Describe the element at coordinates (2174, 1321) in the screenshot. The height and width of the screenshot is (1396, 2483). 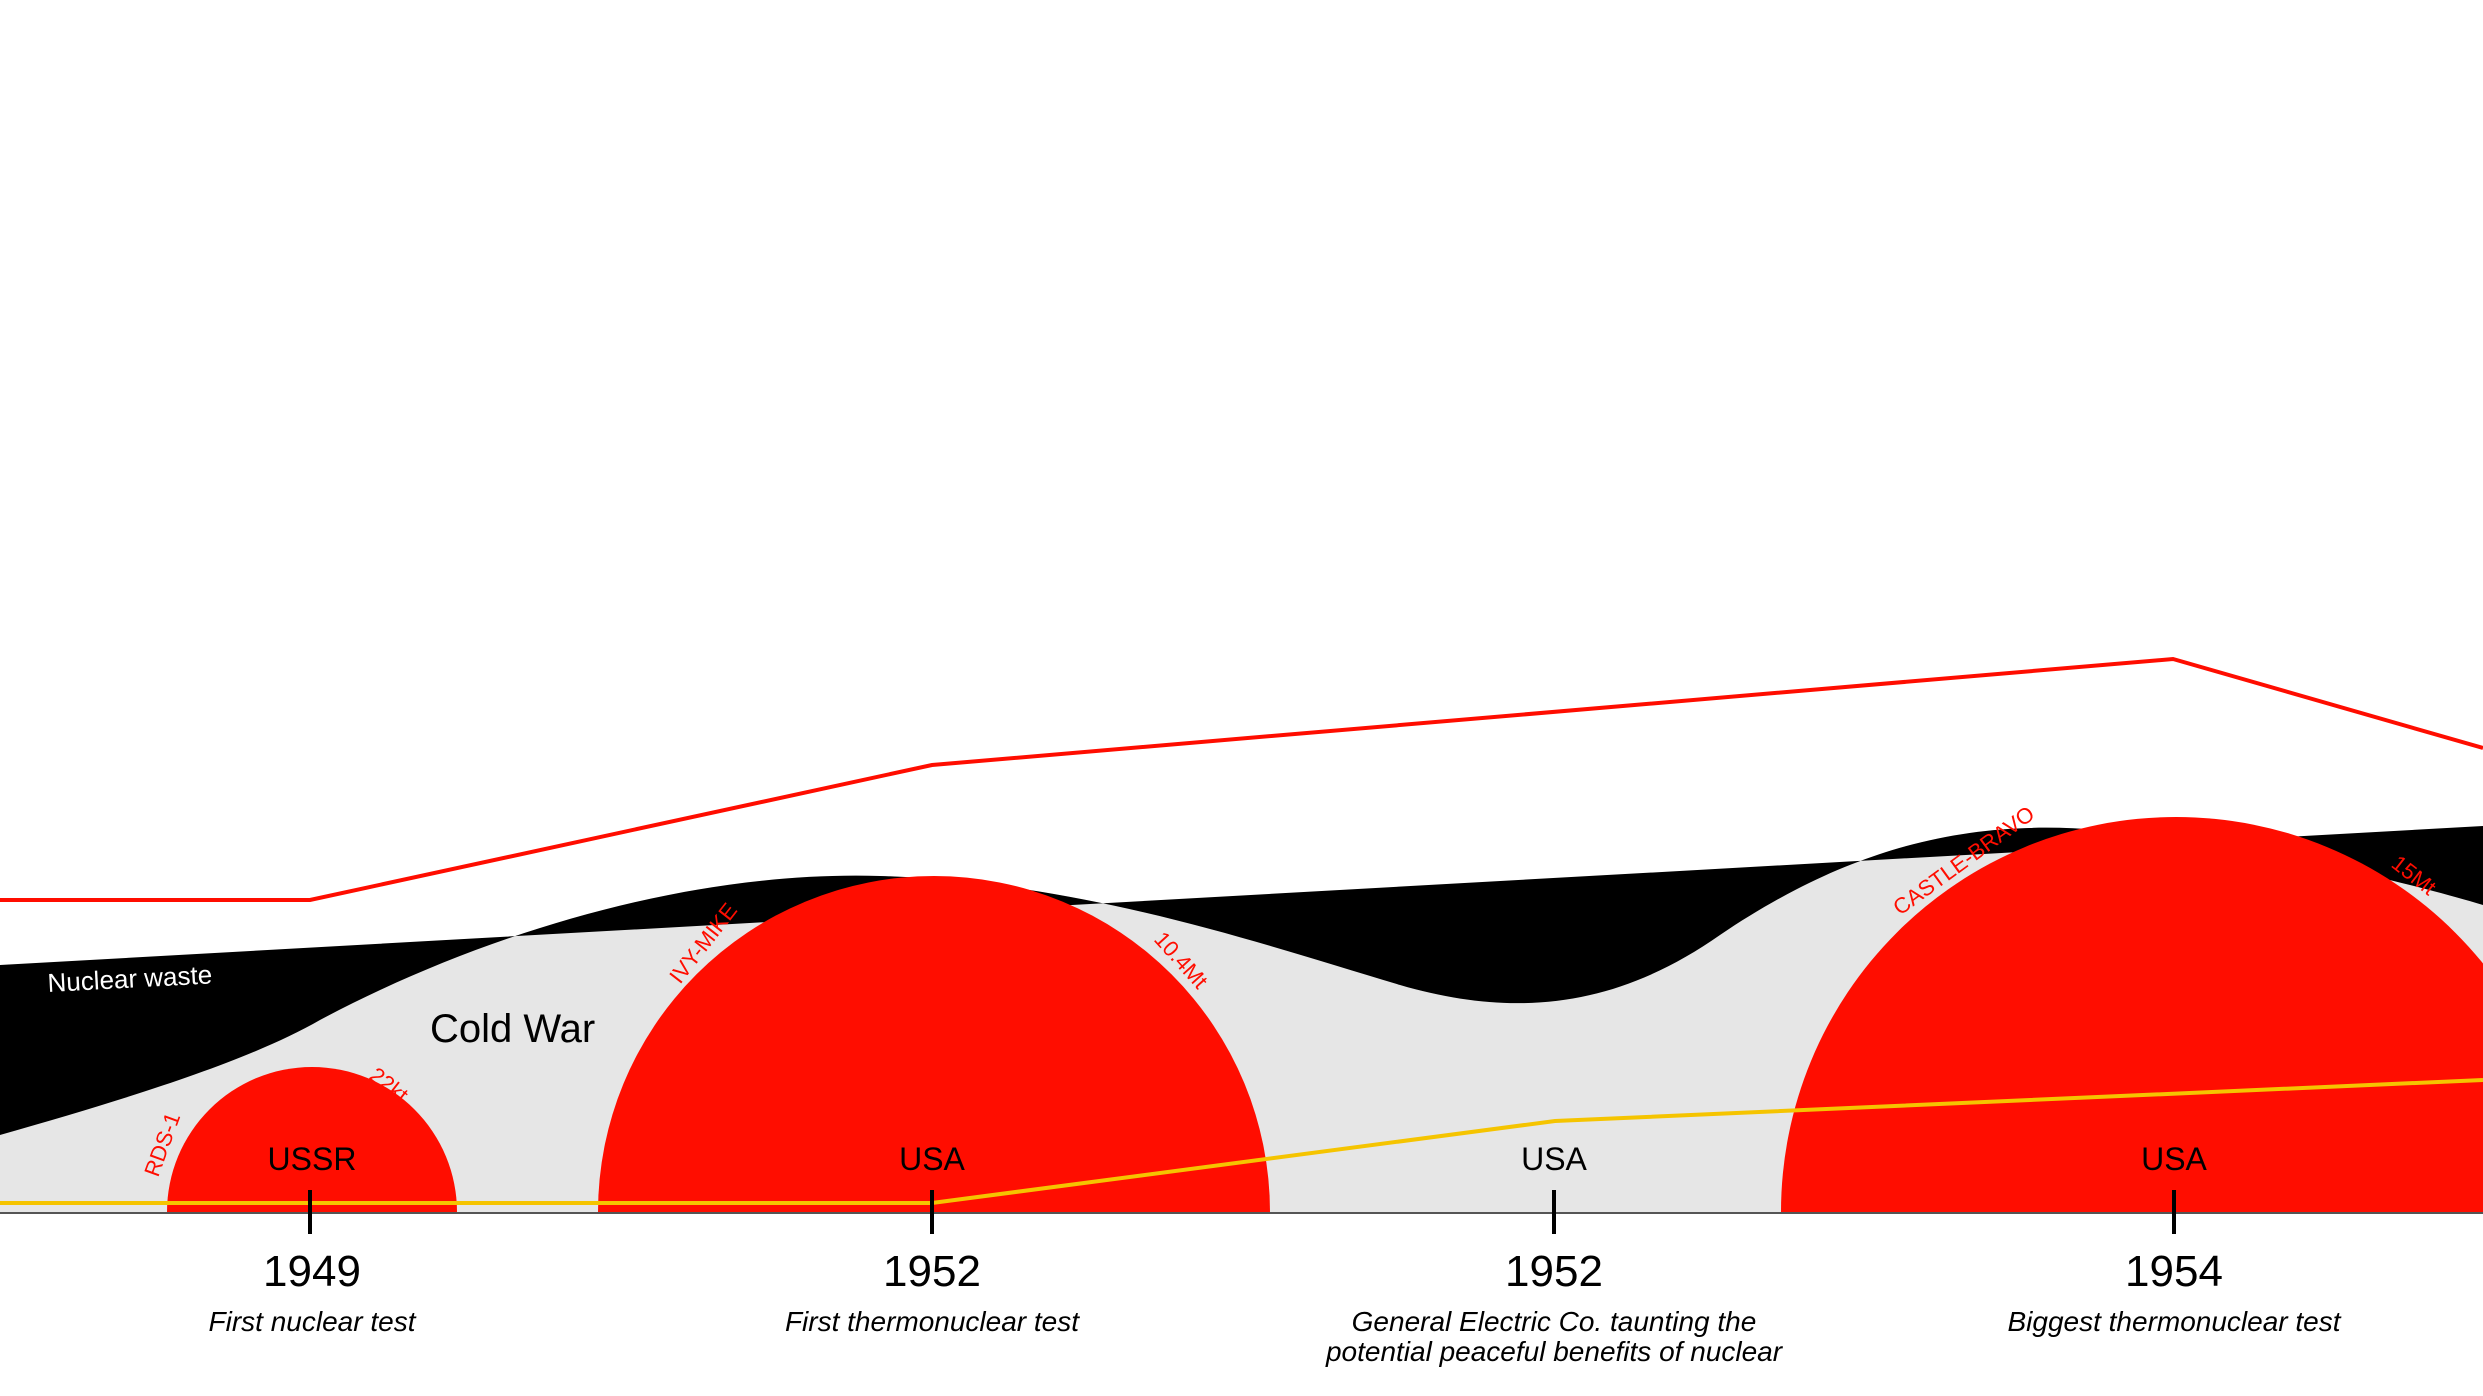
I see `event-caption: Biggest thermonuclear test` at that location.